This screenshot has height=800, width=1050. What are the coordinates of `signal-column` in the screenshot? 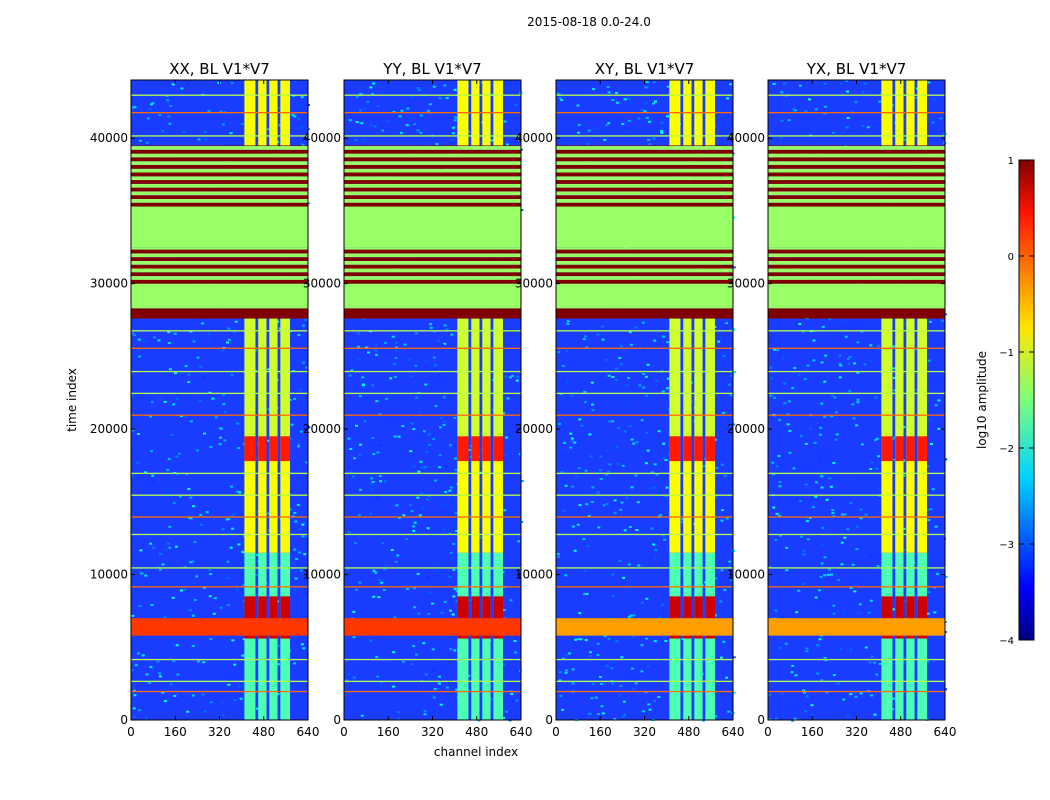 It's located at (273, 377).